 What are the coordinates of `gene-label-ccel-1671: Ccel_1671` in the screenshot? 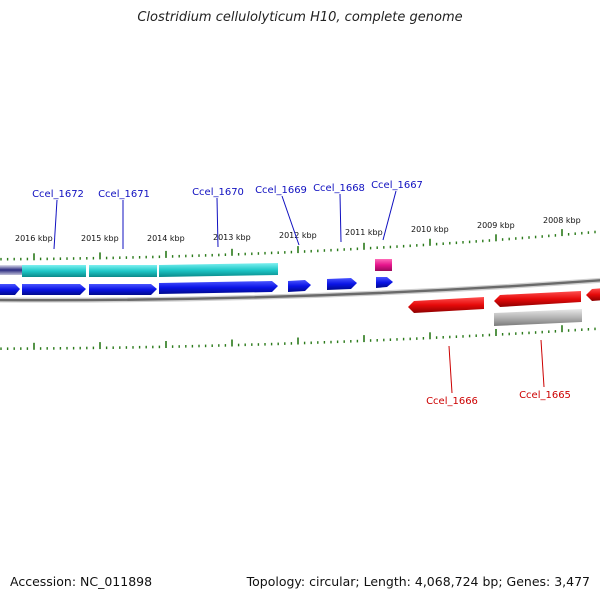 It's located at (124, 194).